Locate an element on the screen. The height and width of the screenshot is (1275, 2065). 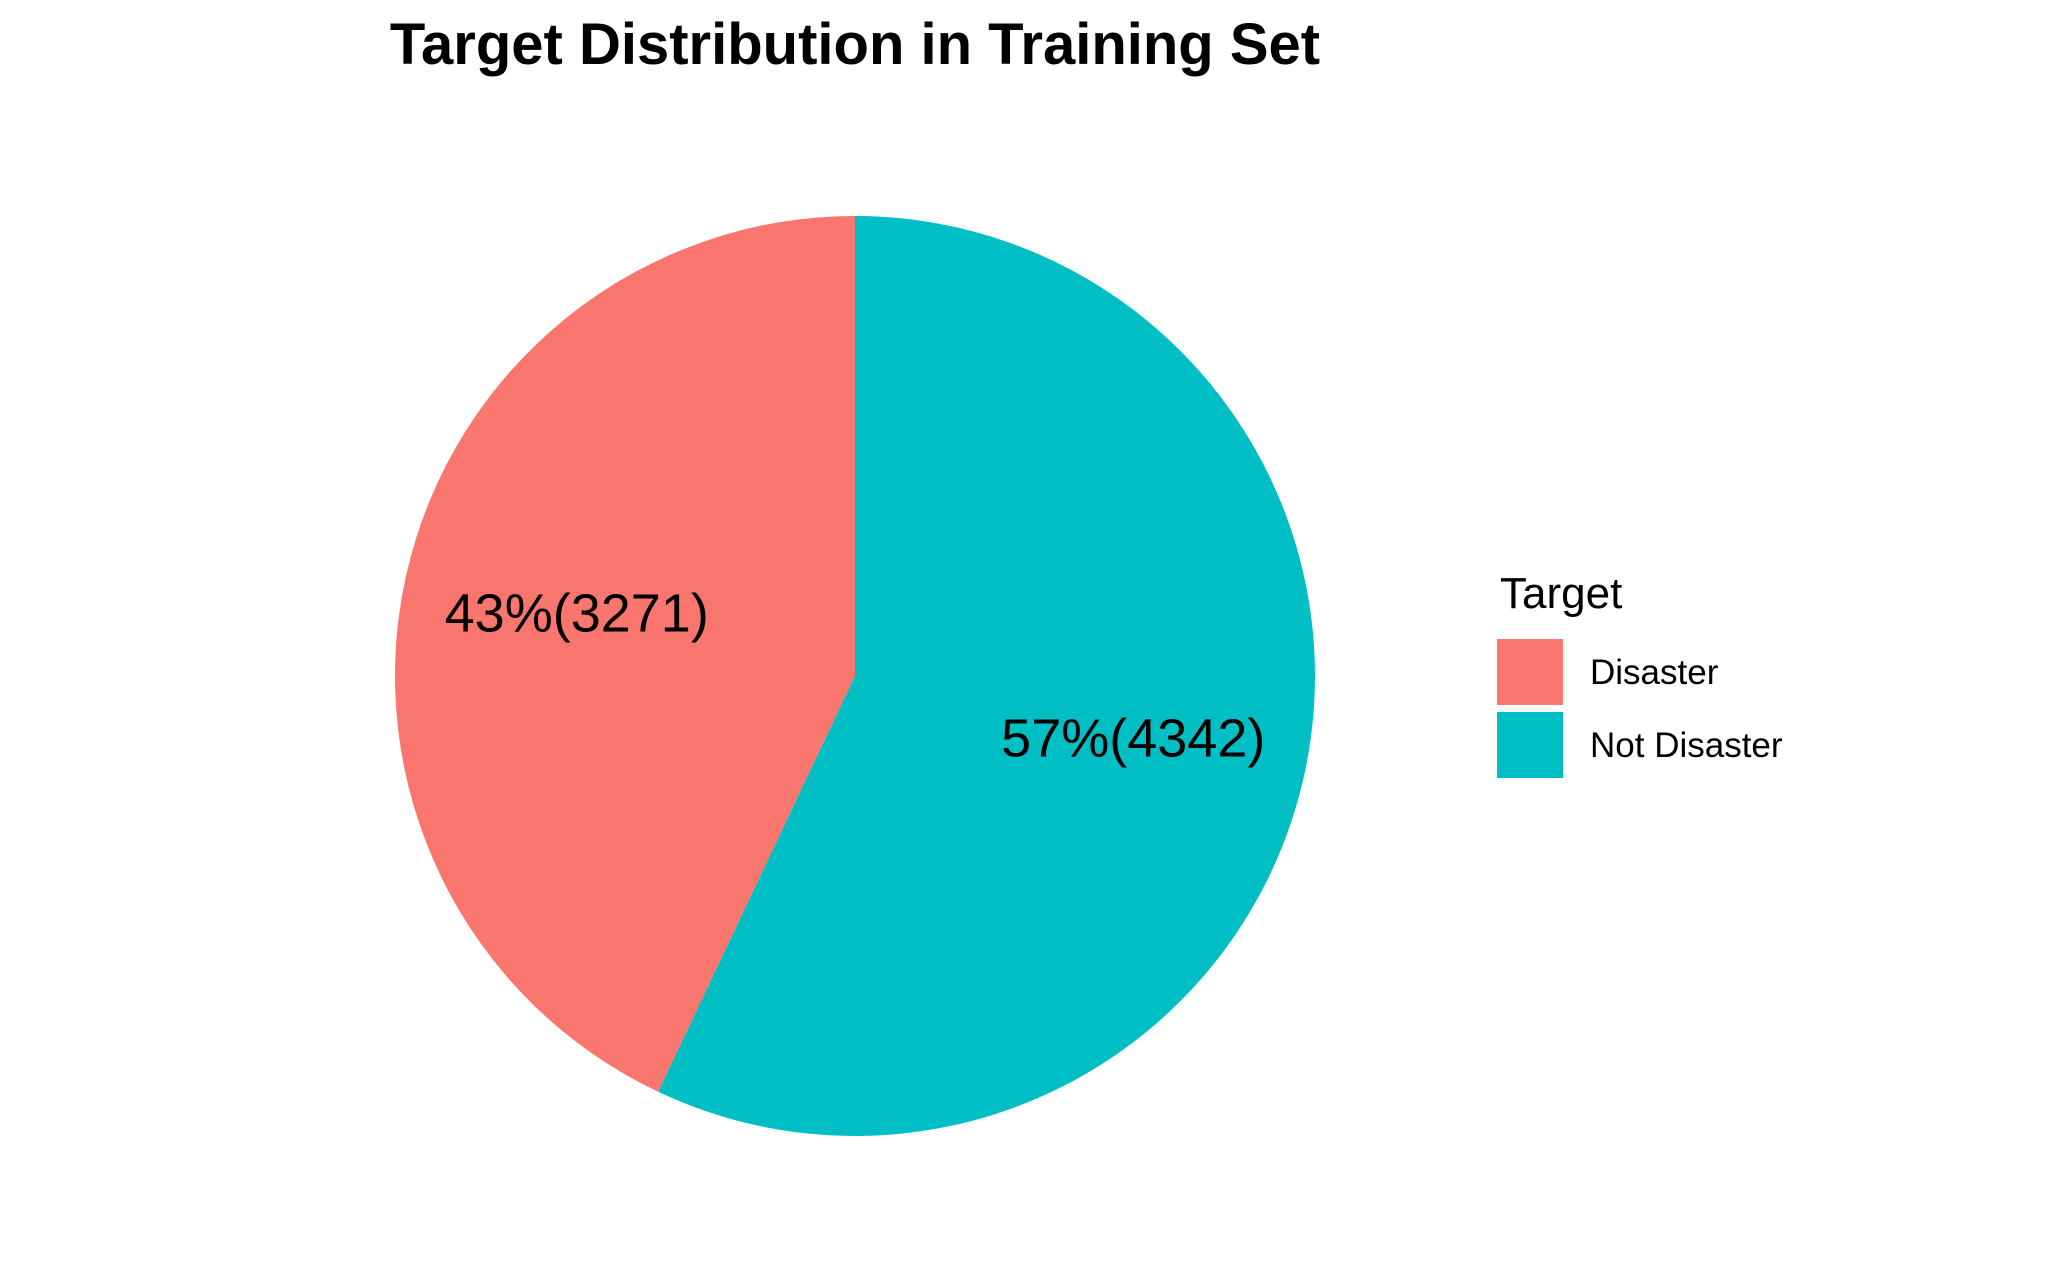
legend-swatch-disaster is located at coordinates (1530, 672).